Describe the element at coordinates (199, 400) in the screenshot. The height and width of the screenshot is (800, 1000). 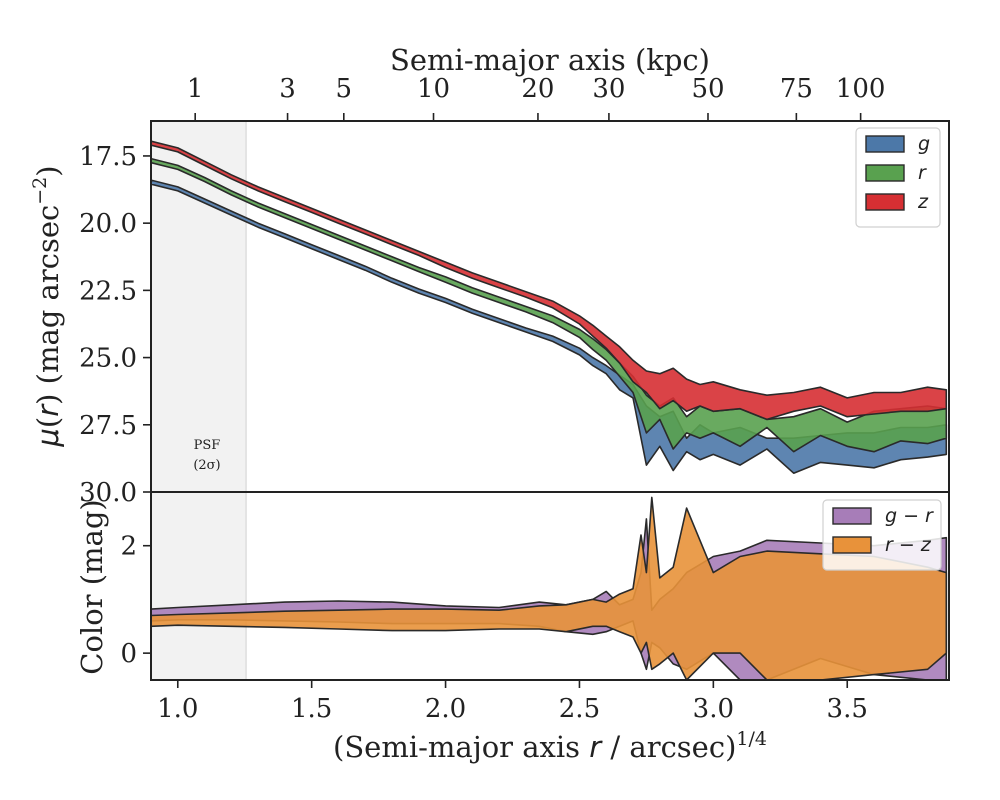
I see `psf-region` at that location.